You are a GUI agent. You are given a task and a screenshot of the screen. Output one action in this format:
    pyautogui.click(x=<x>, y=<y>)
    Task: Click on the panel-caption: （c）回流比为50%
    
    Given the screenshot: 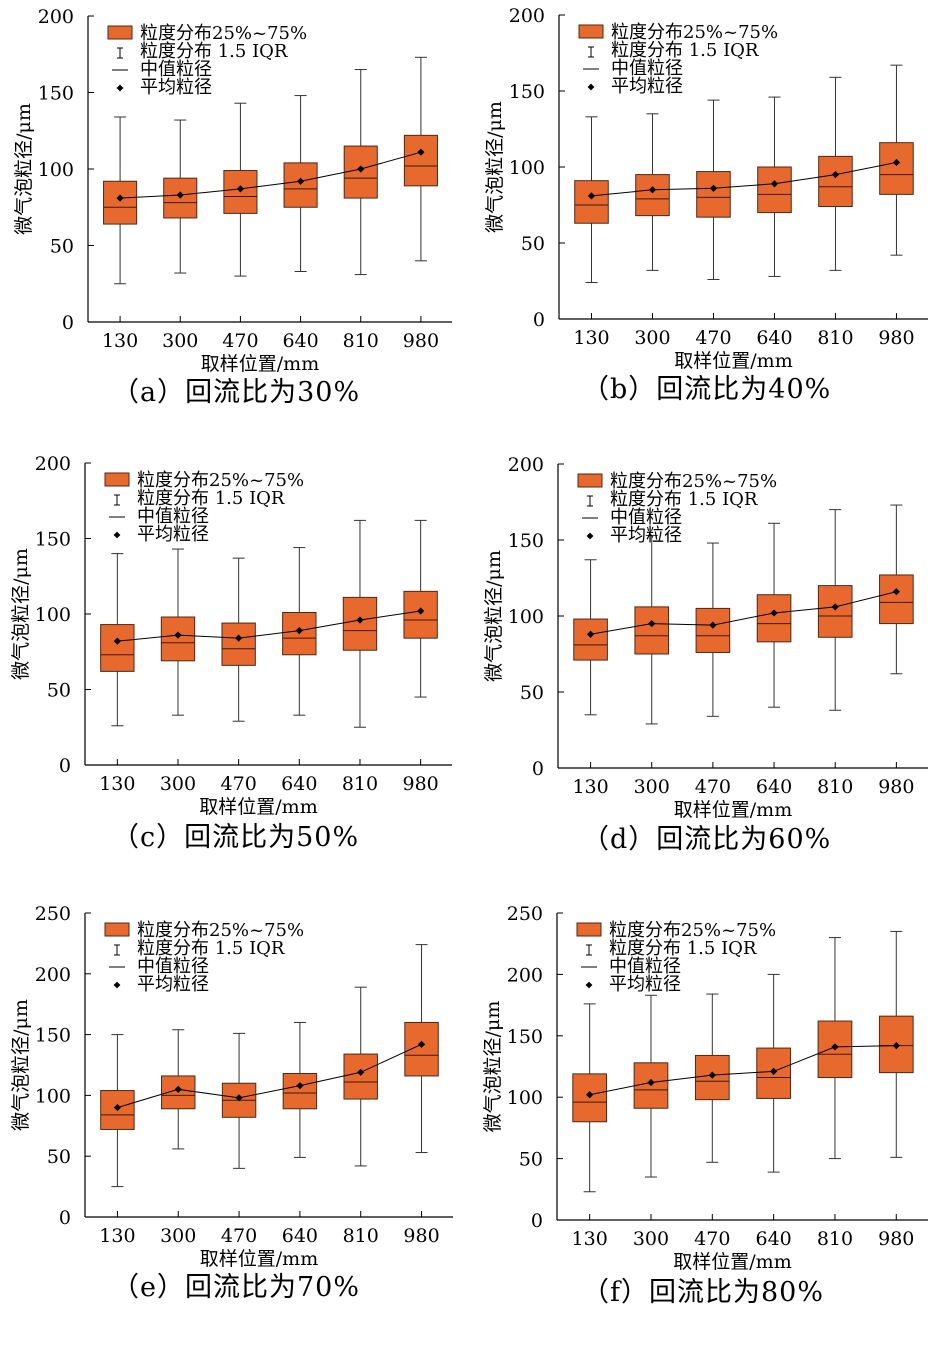 What is the action you would take?
    pyautogui.click(x=236, y=837)
    